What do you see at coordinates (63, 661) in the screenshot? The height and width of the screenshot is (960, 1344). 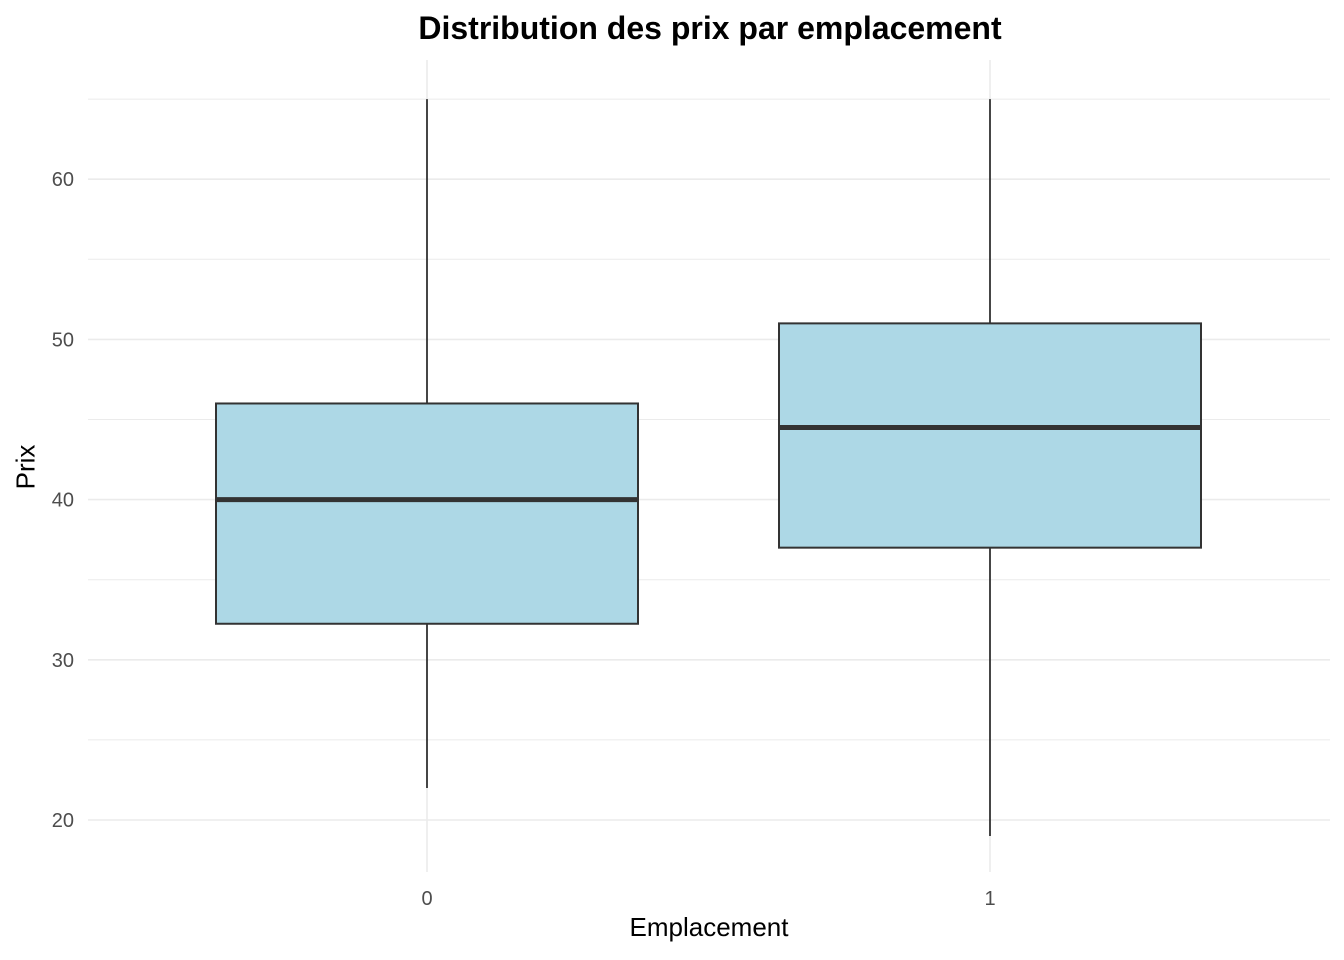 I see `y-tick-label: 30` at bounding box center [63, 661].